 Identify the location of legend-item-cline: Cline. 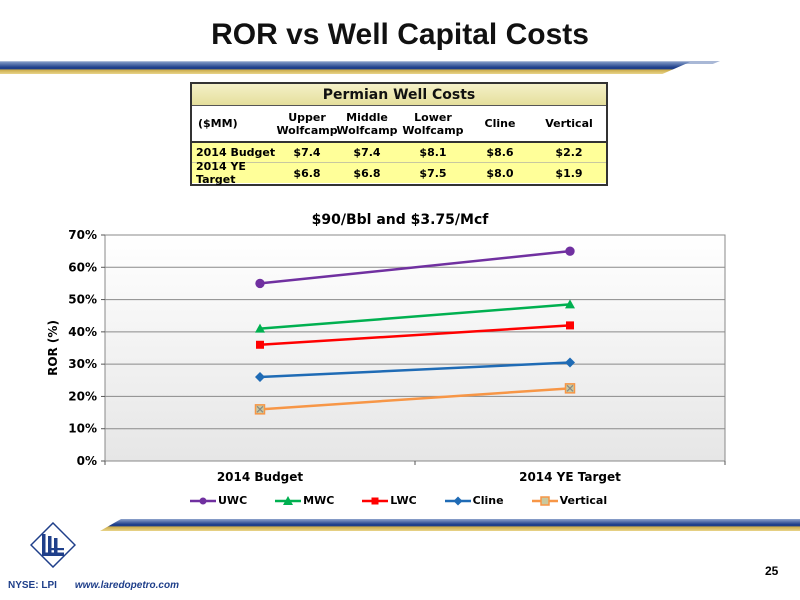
(474, 500).